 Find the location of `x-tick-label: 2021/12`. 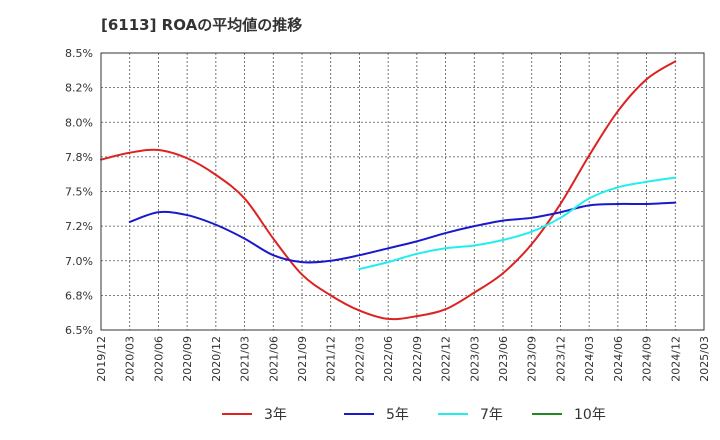

x-tick-label: 2021/12 is located at coordinates (331, 359).